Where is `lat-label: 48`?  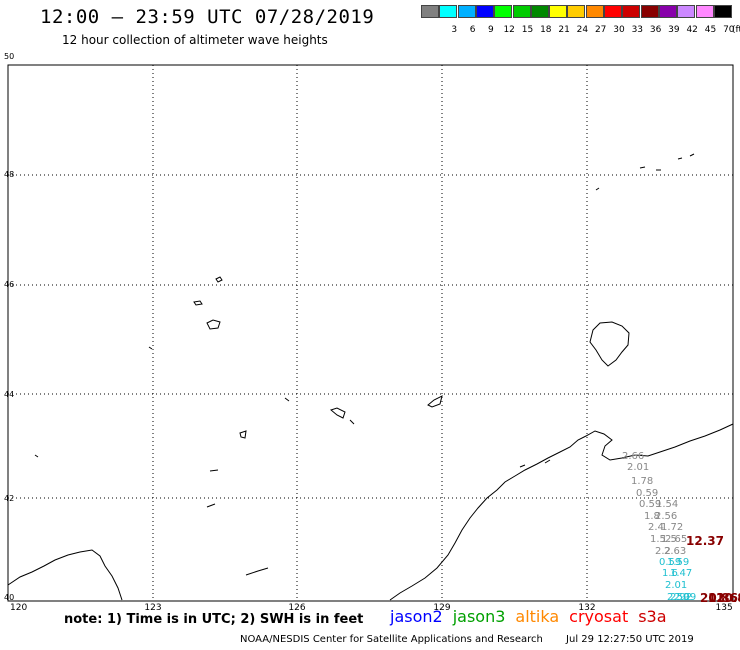
lat-label: 48 is located at coordinates (9, 174).